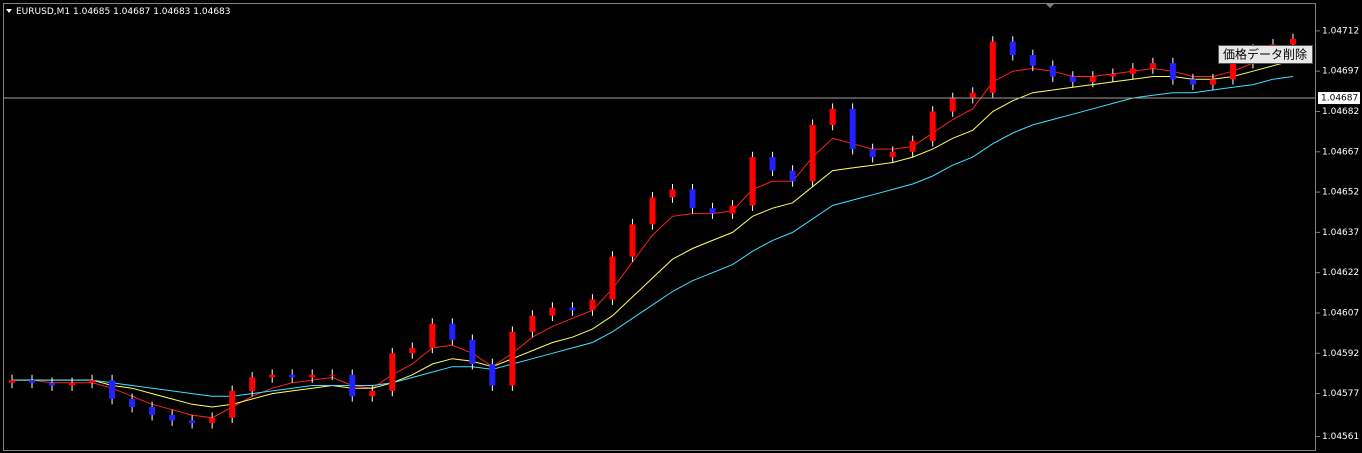  Describe the element at coordinates (1340, 437) in the screenshot. I see `y-tick-label: 1.04561` at that location.